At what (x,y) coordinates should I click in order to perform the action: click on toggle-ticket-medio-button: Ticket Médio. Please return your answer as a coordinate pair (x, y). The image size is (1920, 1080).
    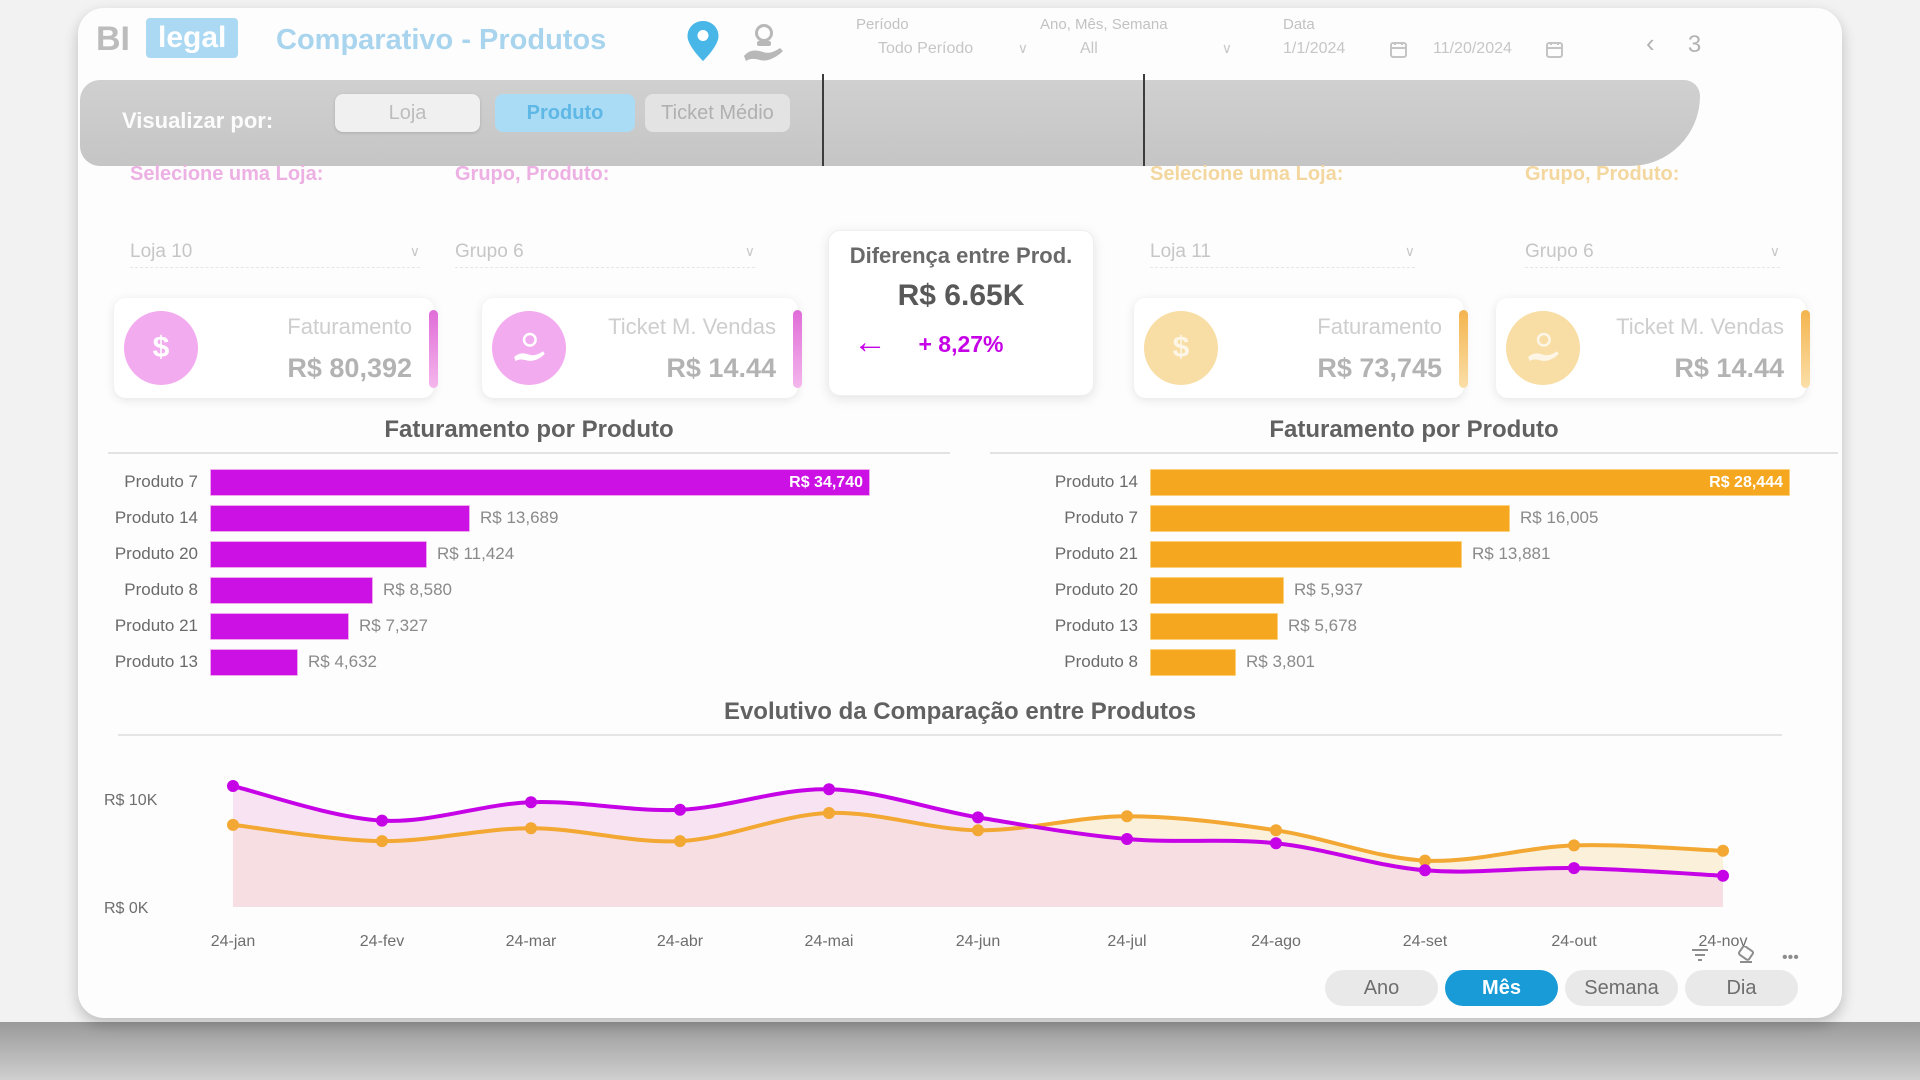
    Looking at the image, I should click on (717, 113).